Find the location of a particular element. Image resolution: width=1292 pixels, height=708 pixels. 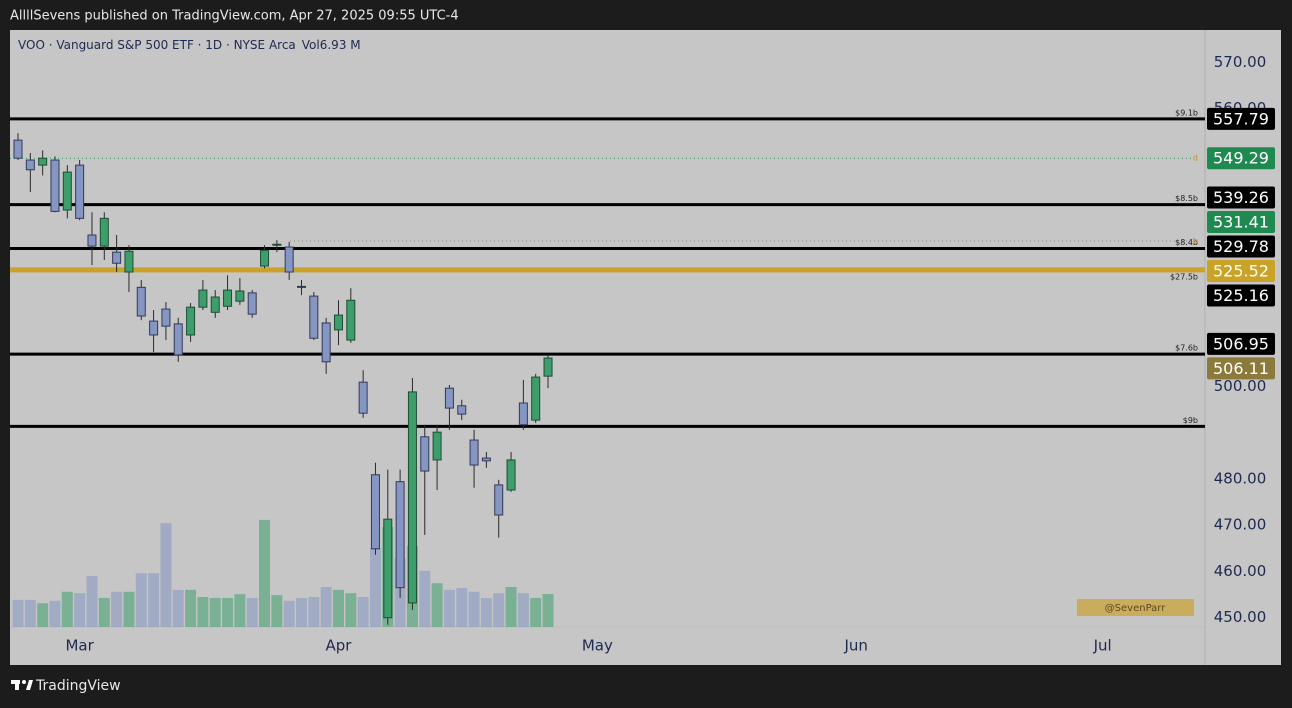

dotted-level-label: d is located at coordinates (1195, 158).